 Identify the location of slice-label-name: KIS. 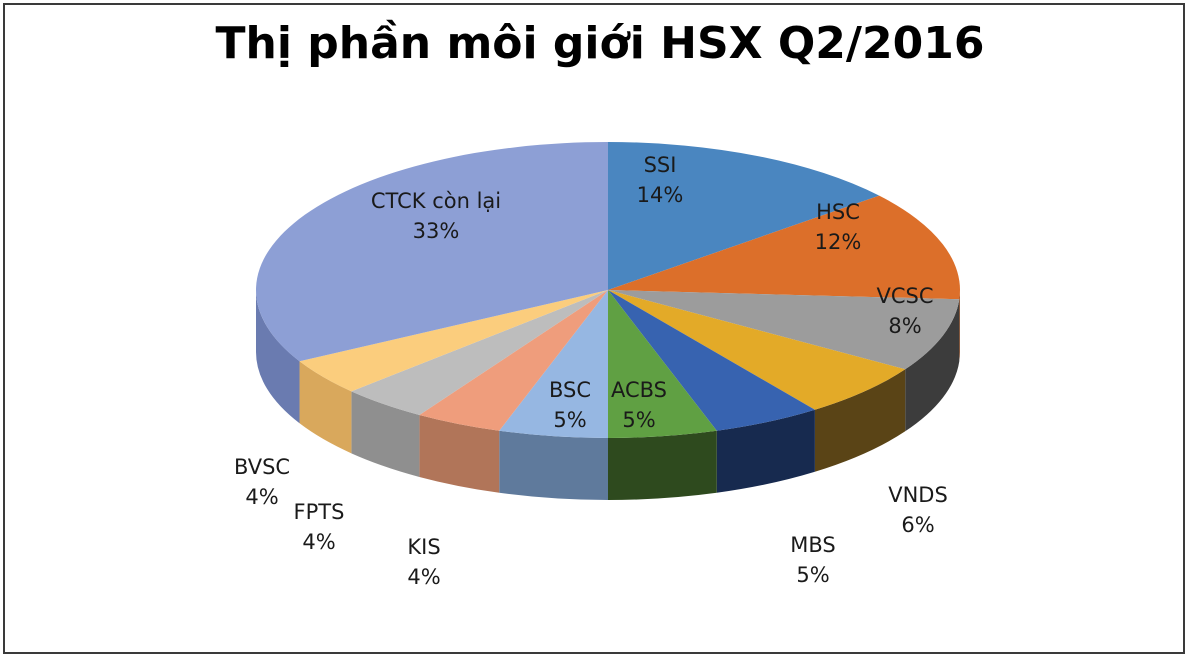
(424, 547).